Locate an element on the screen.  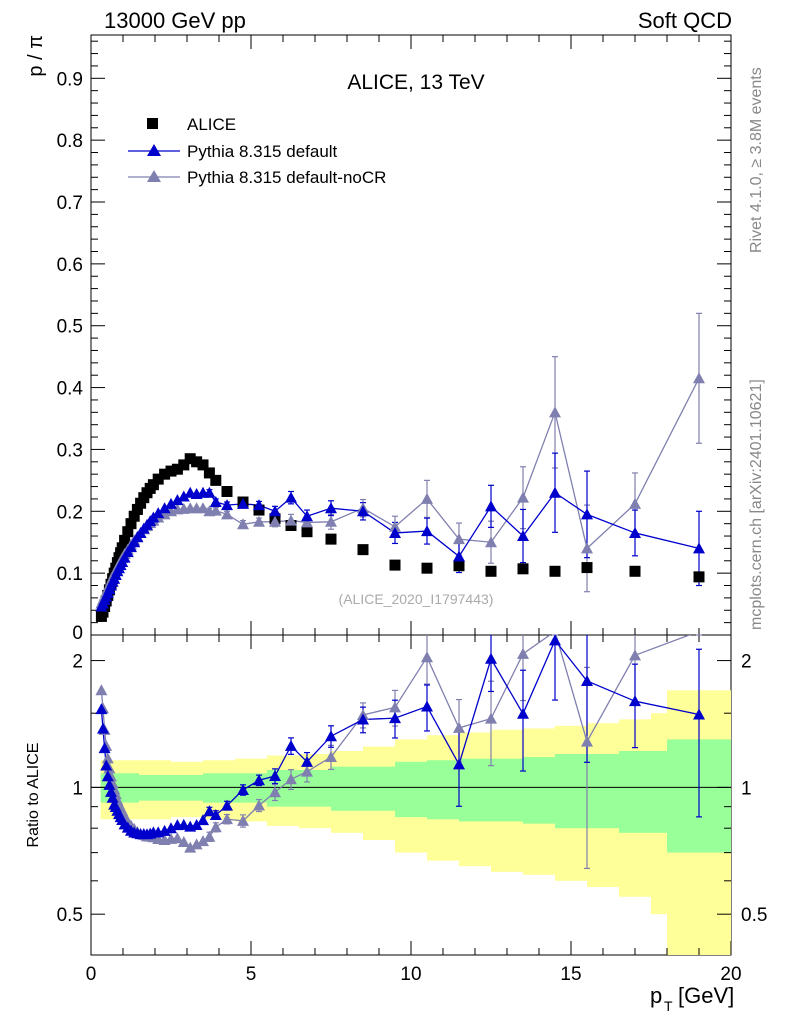
x-axis-label: p T [GeV] is located at coordinates (692, 998).